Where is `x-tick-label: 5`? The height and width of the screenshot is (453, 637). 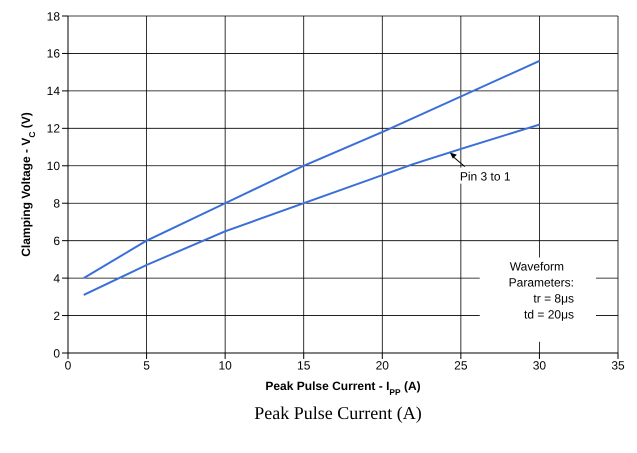 x-tick-label: 5 is located at coordinates (146, 365).